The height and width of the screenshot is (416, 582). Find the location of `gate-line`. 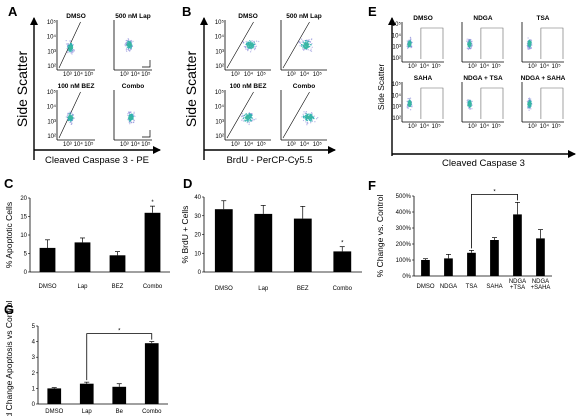

gate-line is located at coordinates (69, 115).